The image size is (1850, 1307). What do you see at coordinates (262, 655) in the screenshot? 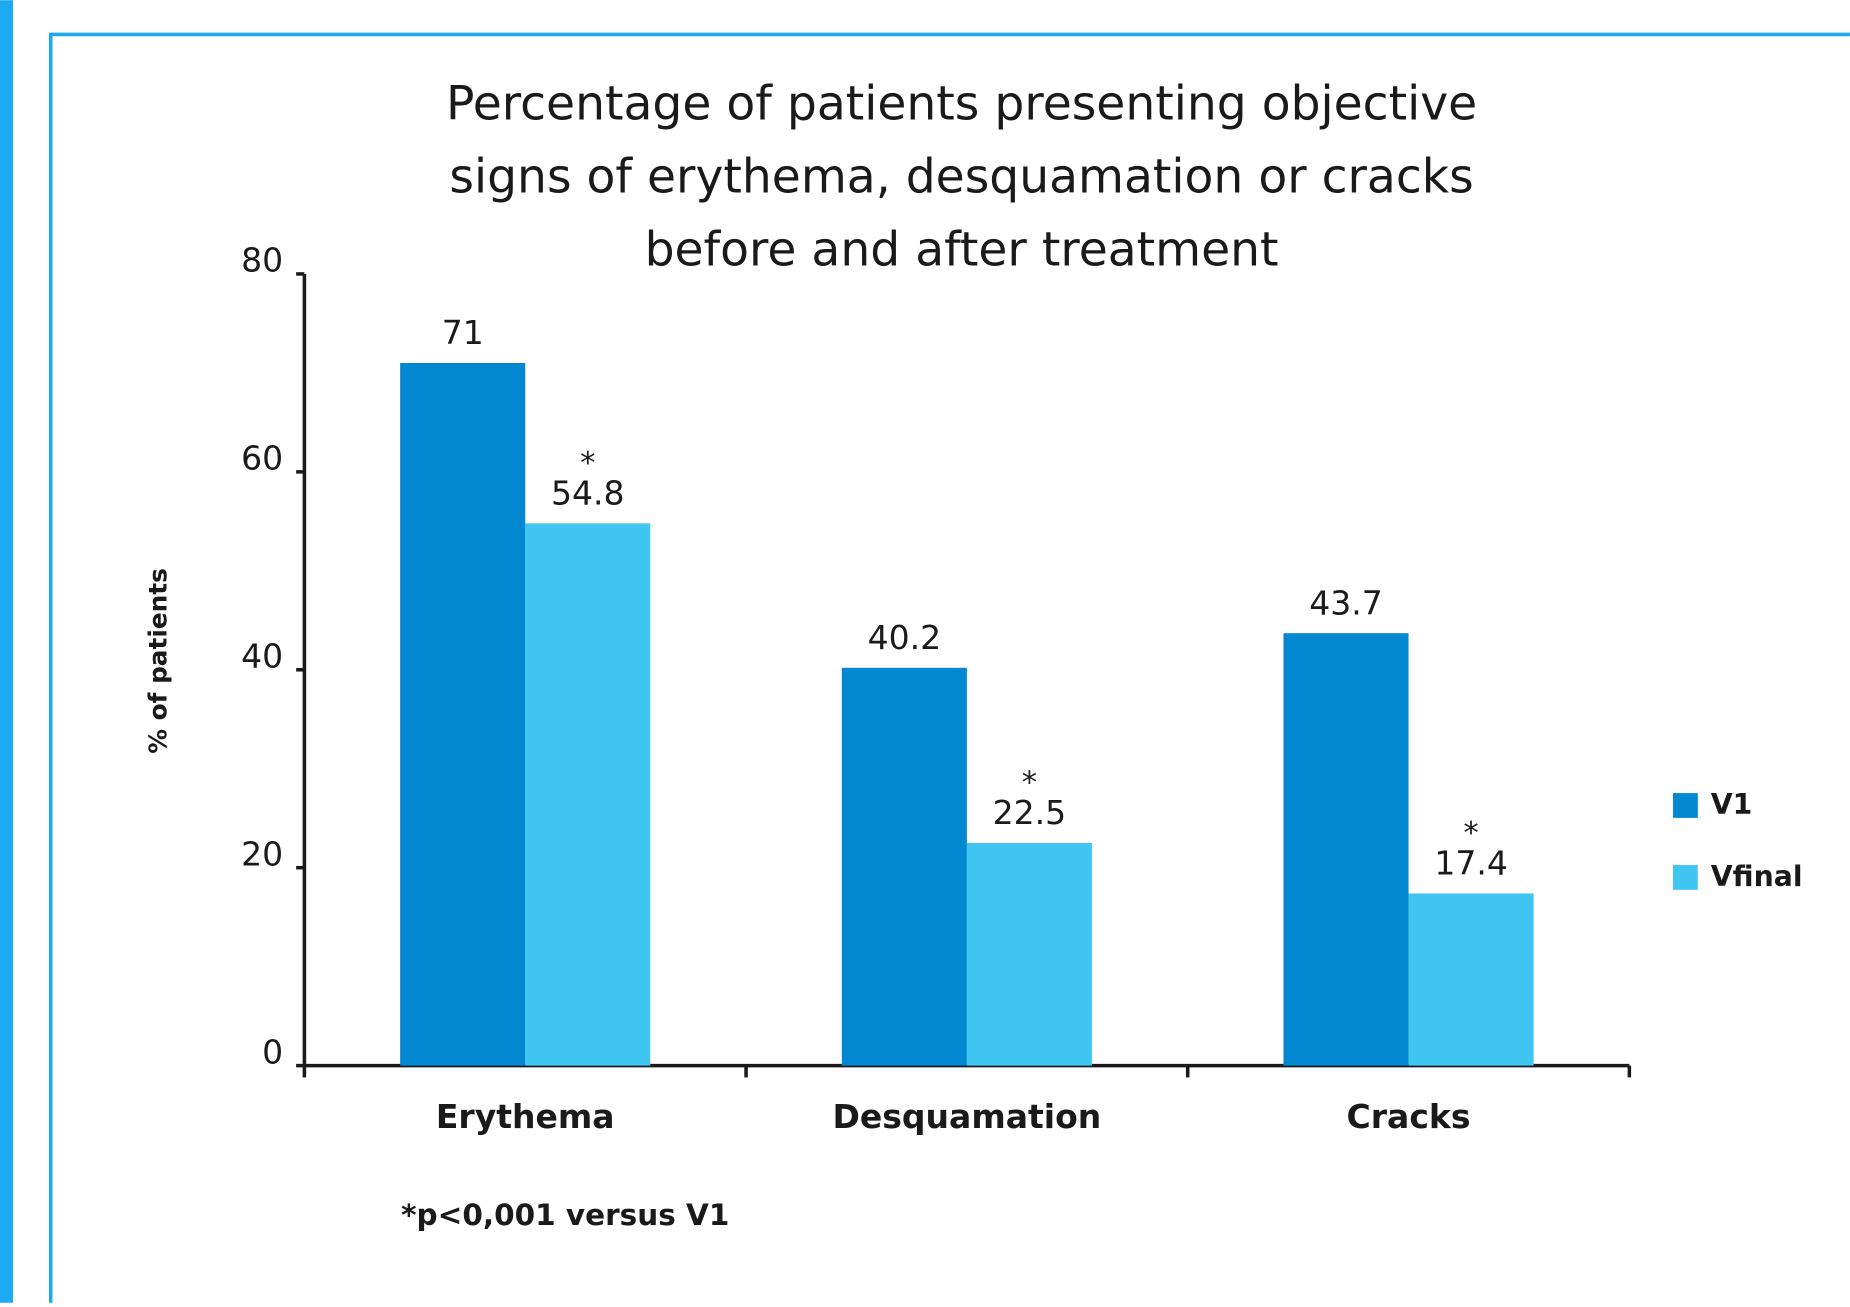
I see `y-tick-label: 40` at bounding box center [262, 655].